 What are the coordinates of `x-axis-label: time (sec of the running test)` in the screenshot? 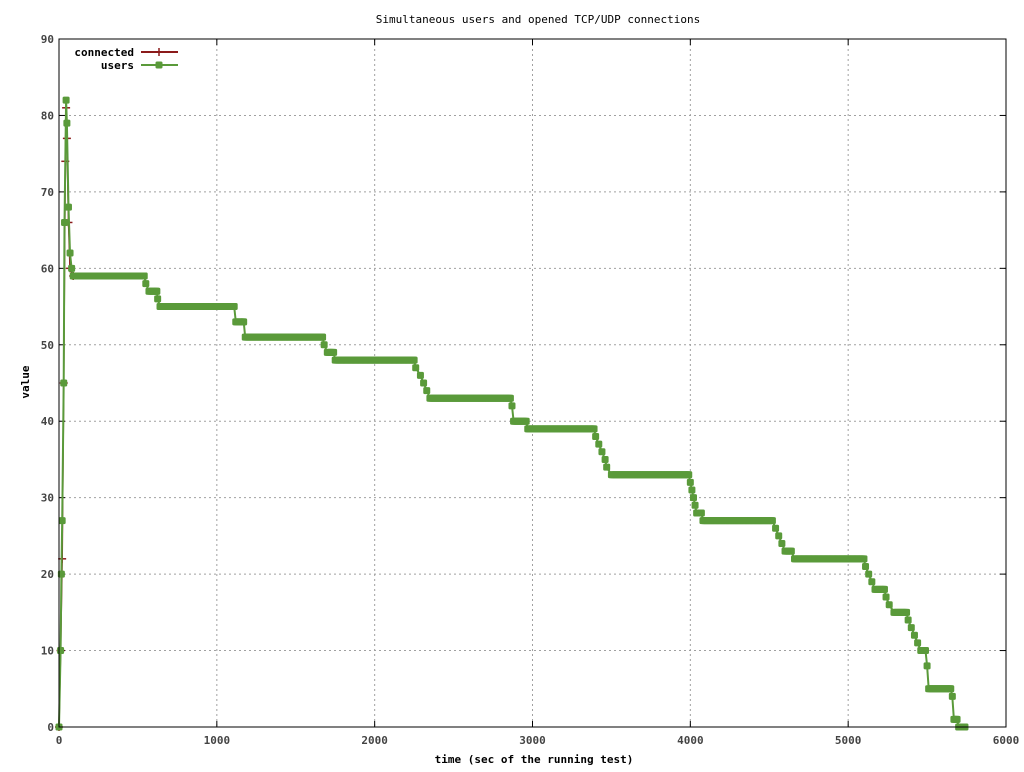 It's located at (534, 759).